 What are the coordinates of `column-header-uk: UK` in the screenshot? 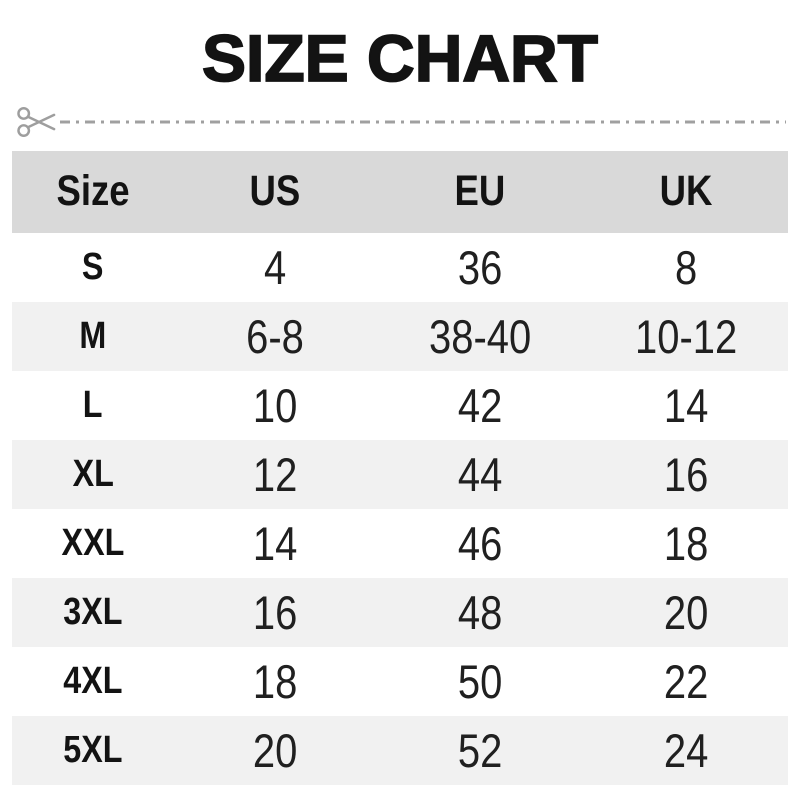 It's located at (686, 191).